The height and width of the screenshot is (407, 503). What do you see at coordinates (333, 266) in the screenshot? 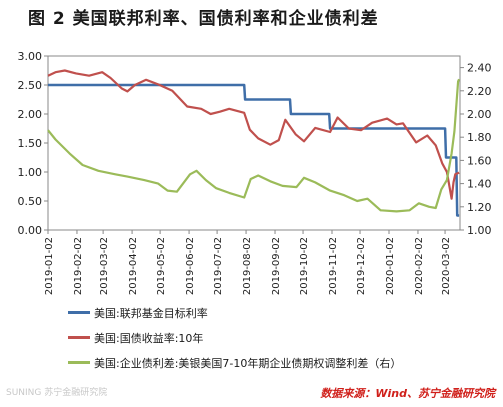
I see `x-axis-tick-label: 2019-11-02` at bounding box center [333, 266].